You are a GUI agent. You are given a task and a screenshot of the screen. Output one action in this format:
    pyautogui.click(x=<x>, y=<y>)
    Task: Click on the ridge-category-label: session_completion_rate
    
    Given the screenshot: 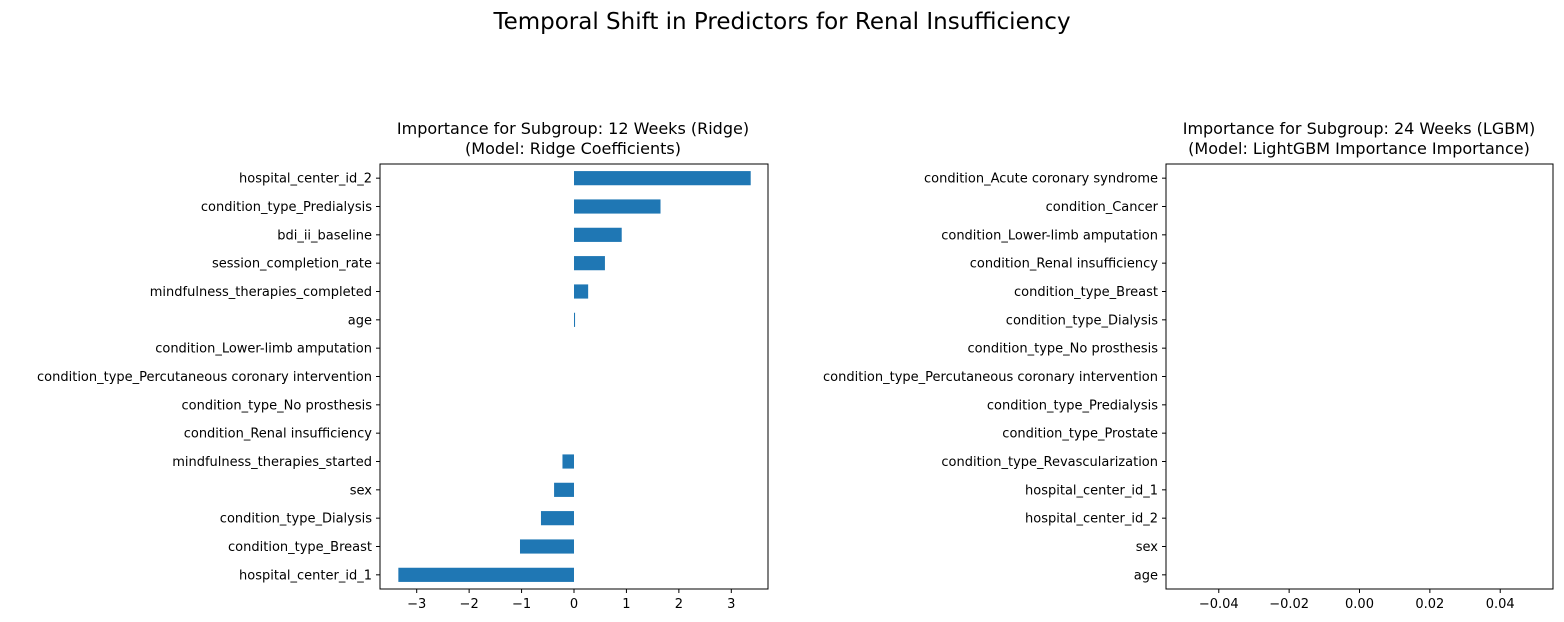 What is the action you would take?
    pyautogui.click(x=292, y=264)
    